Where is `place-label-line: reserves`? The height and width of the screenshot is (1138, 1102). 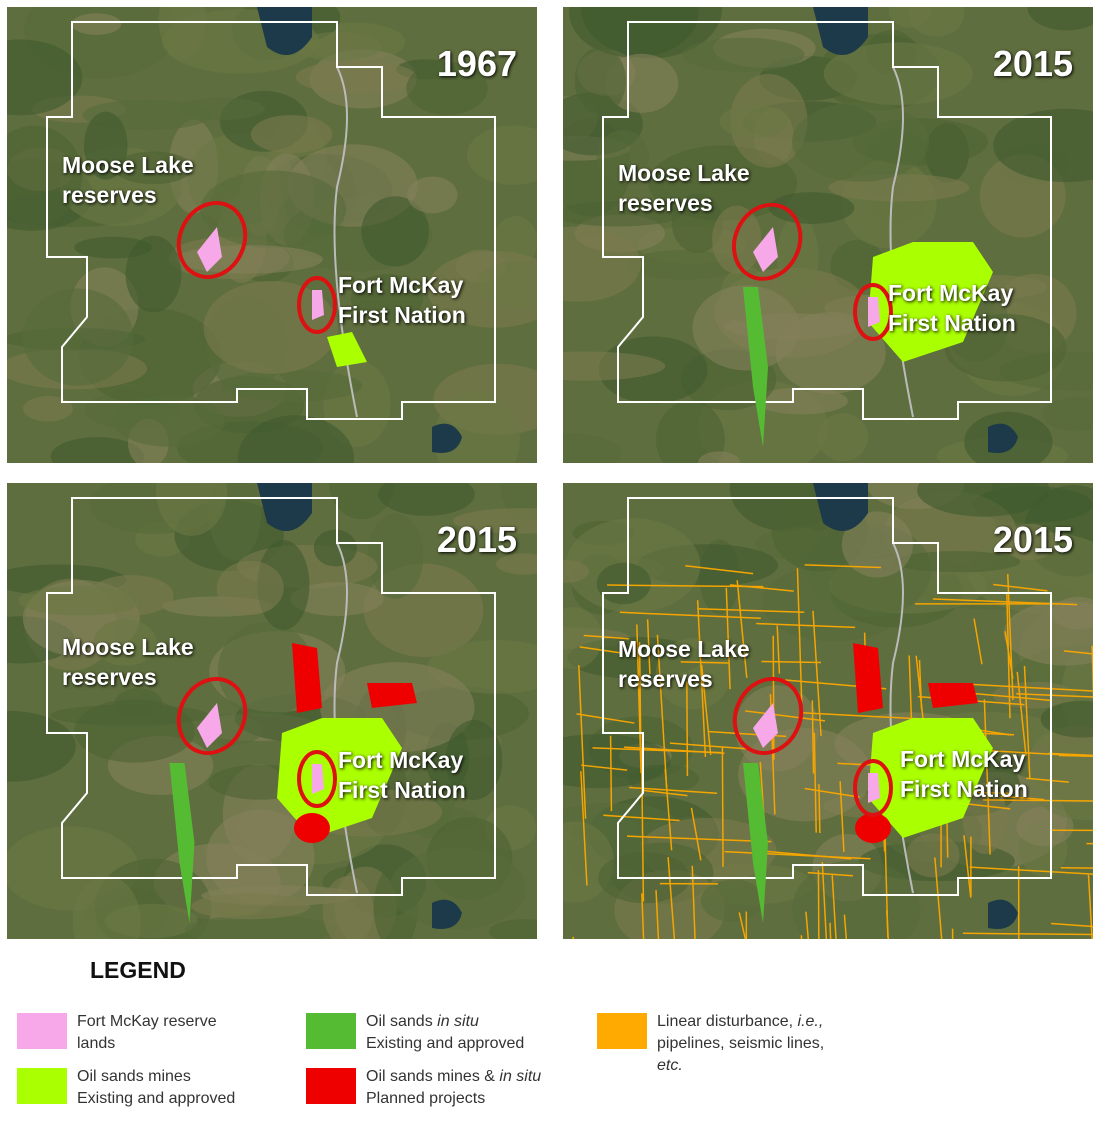 place-label-line: reserves is located at coordinates (109, 195).